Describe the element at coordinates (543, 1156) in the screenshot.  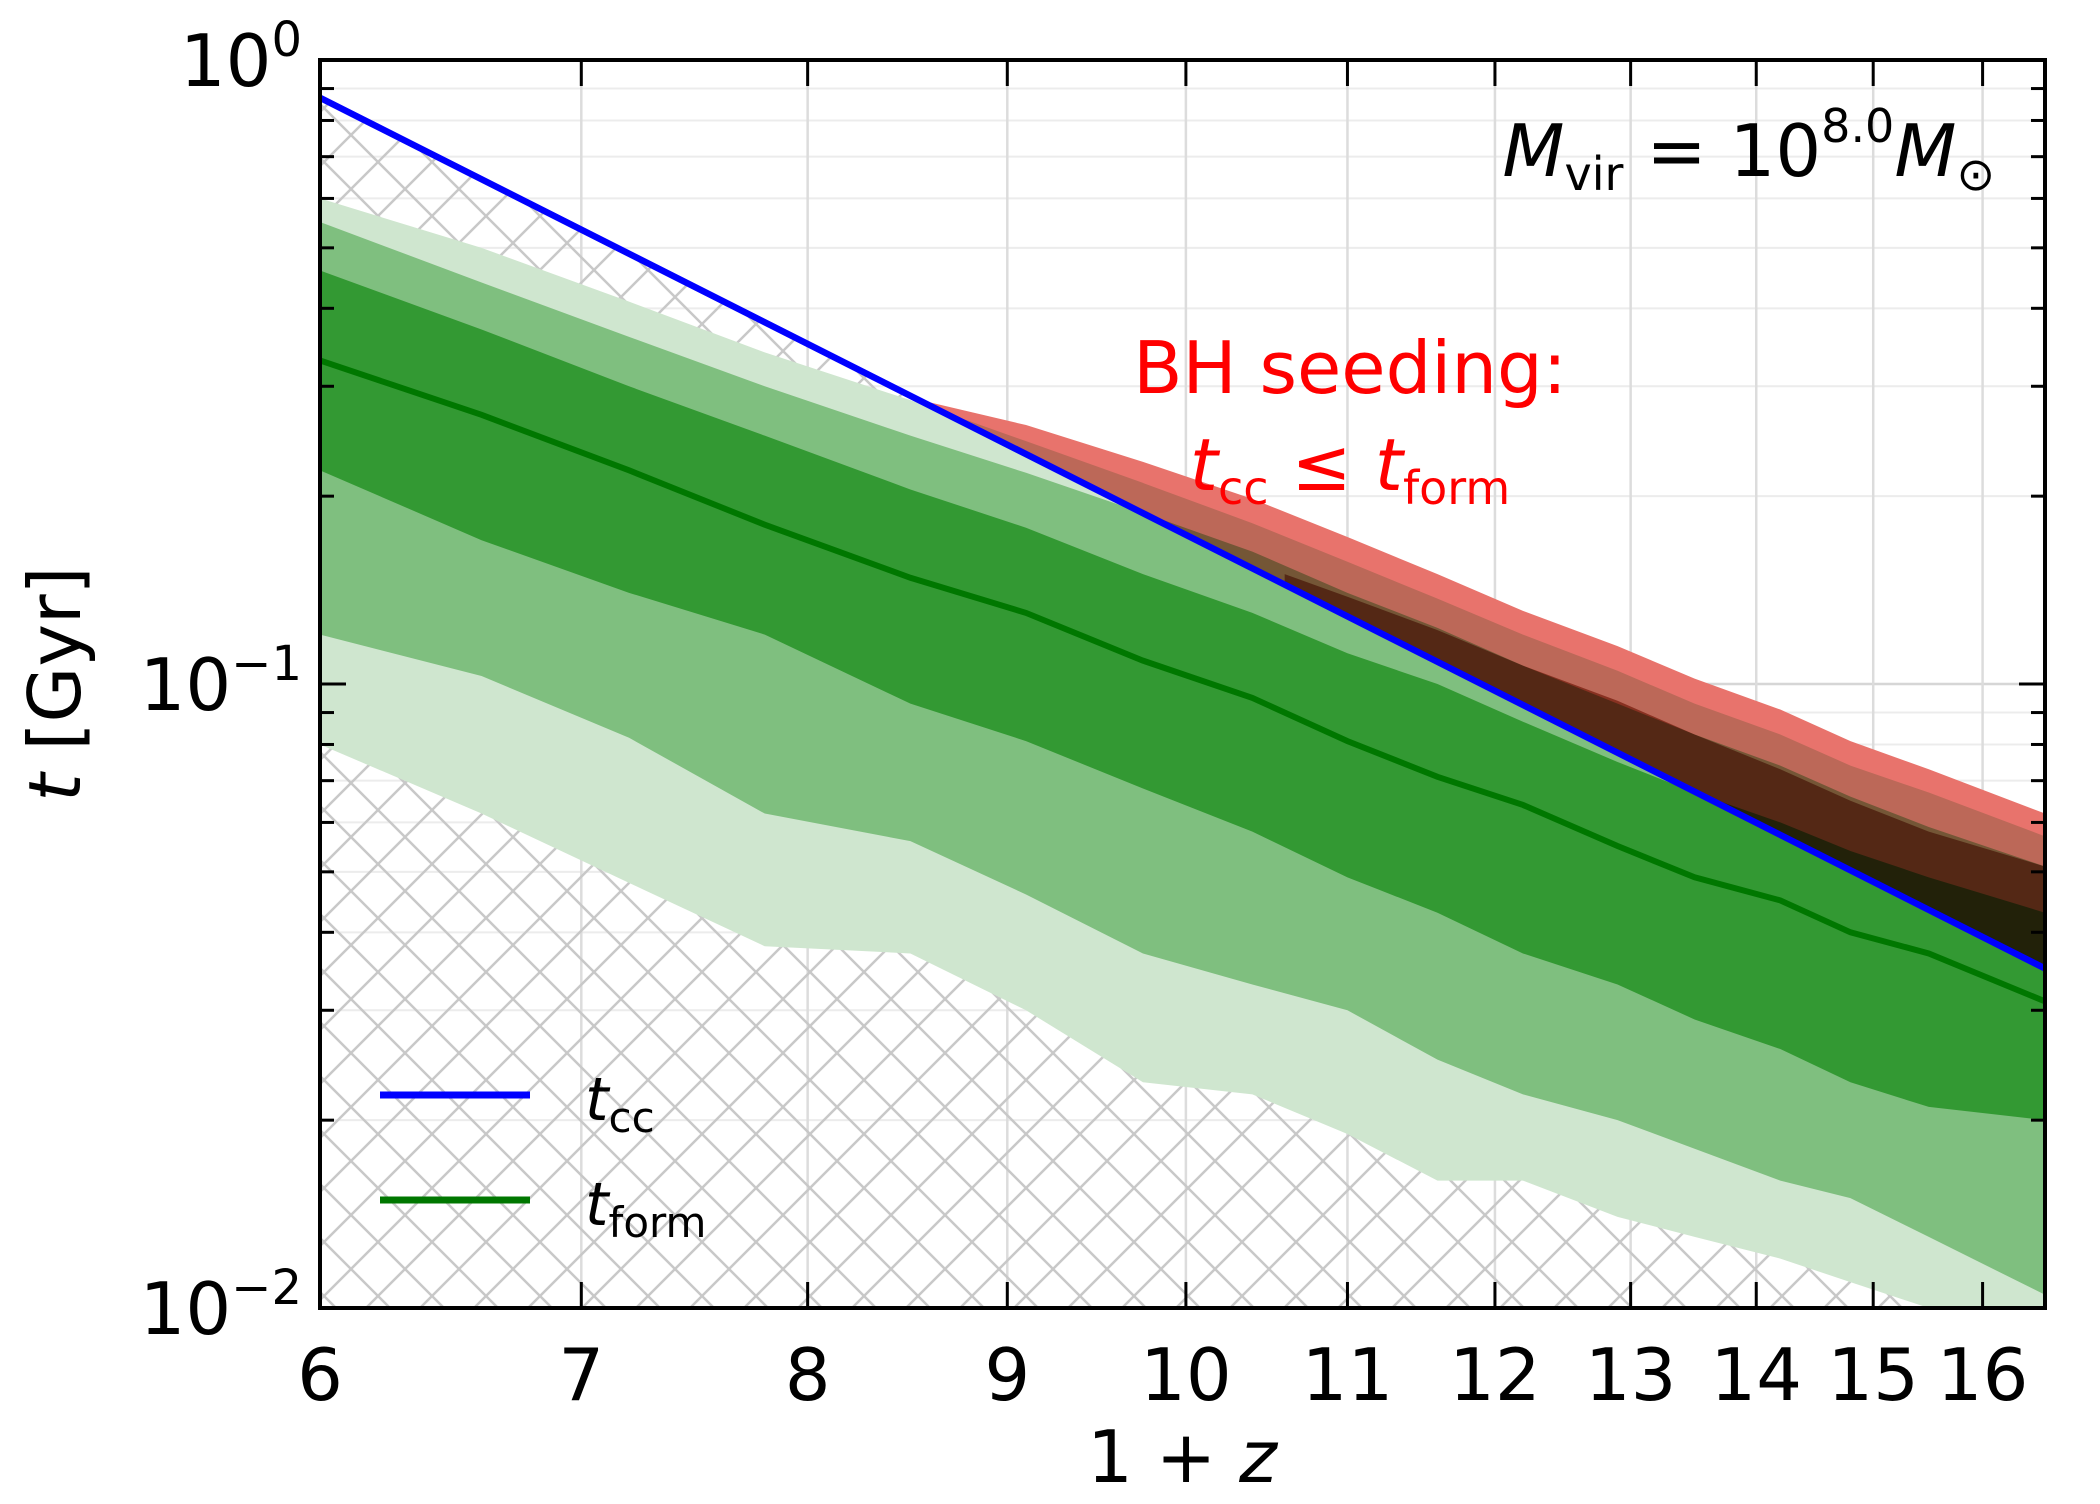
I see `legend: tcc tform` at that location.